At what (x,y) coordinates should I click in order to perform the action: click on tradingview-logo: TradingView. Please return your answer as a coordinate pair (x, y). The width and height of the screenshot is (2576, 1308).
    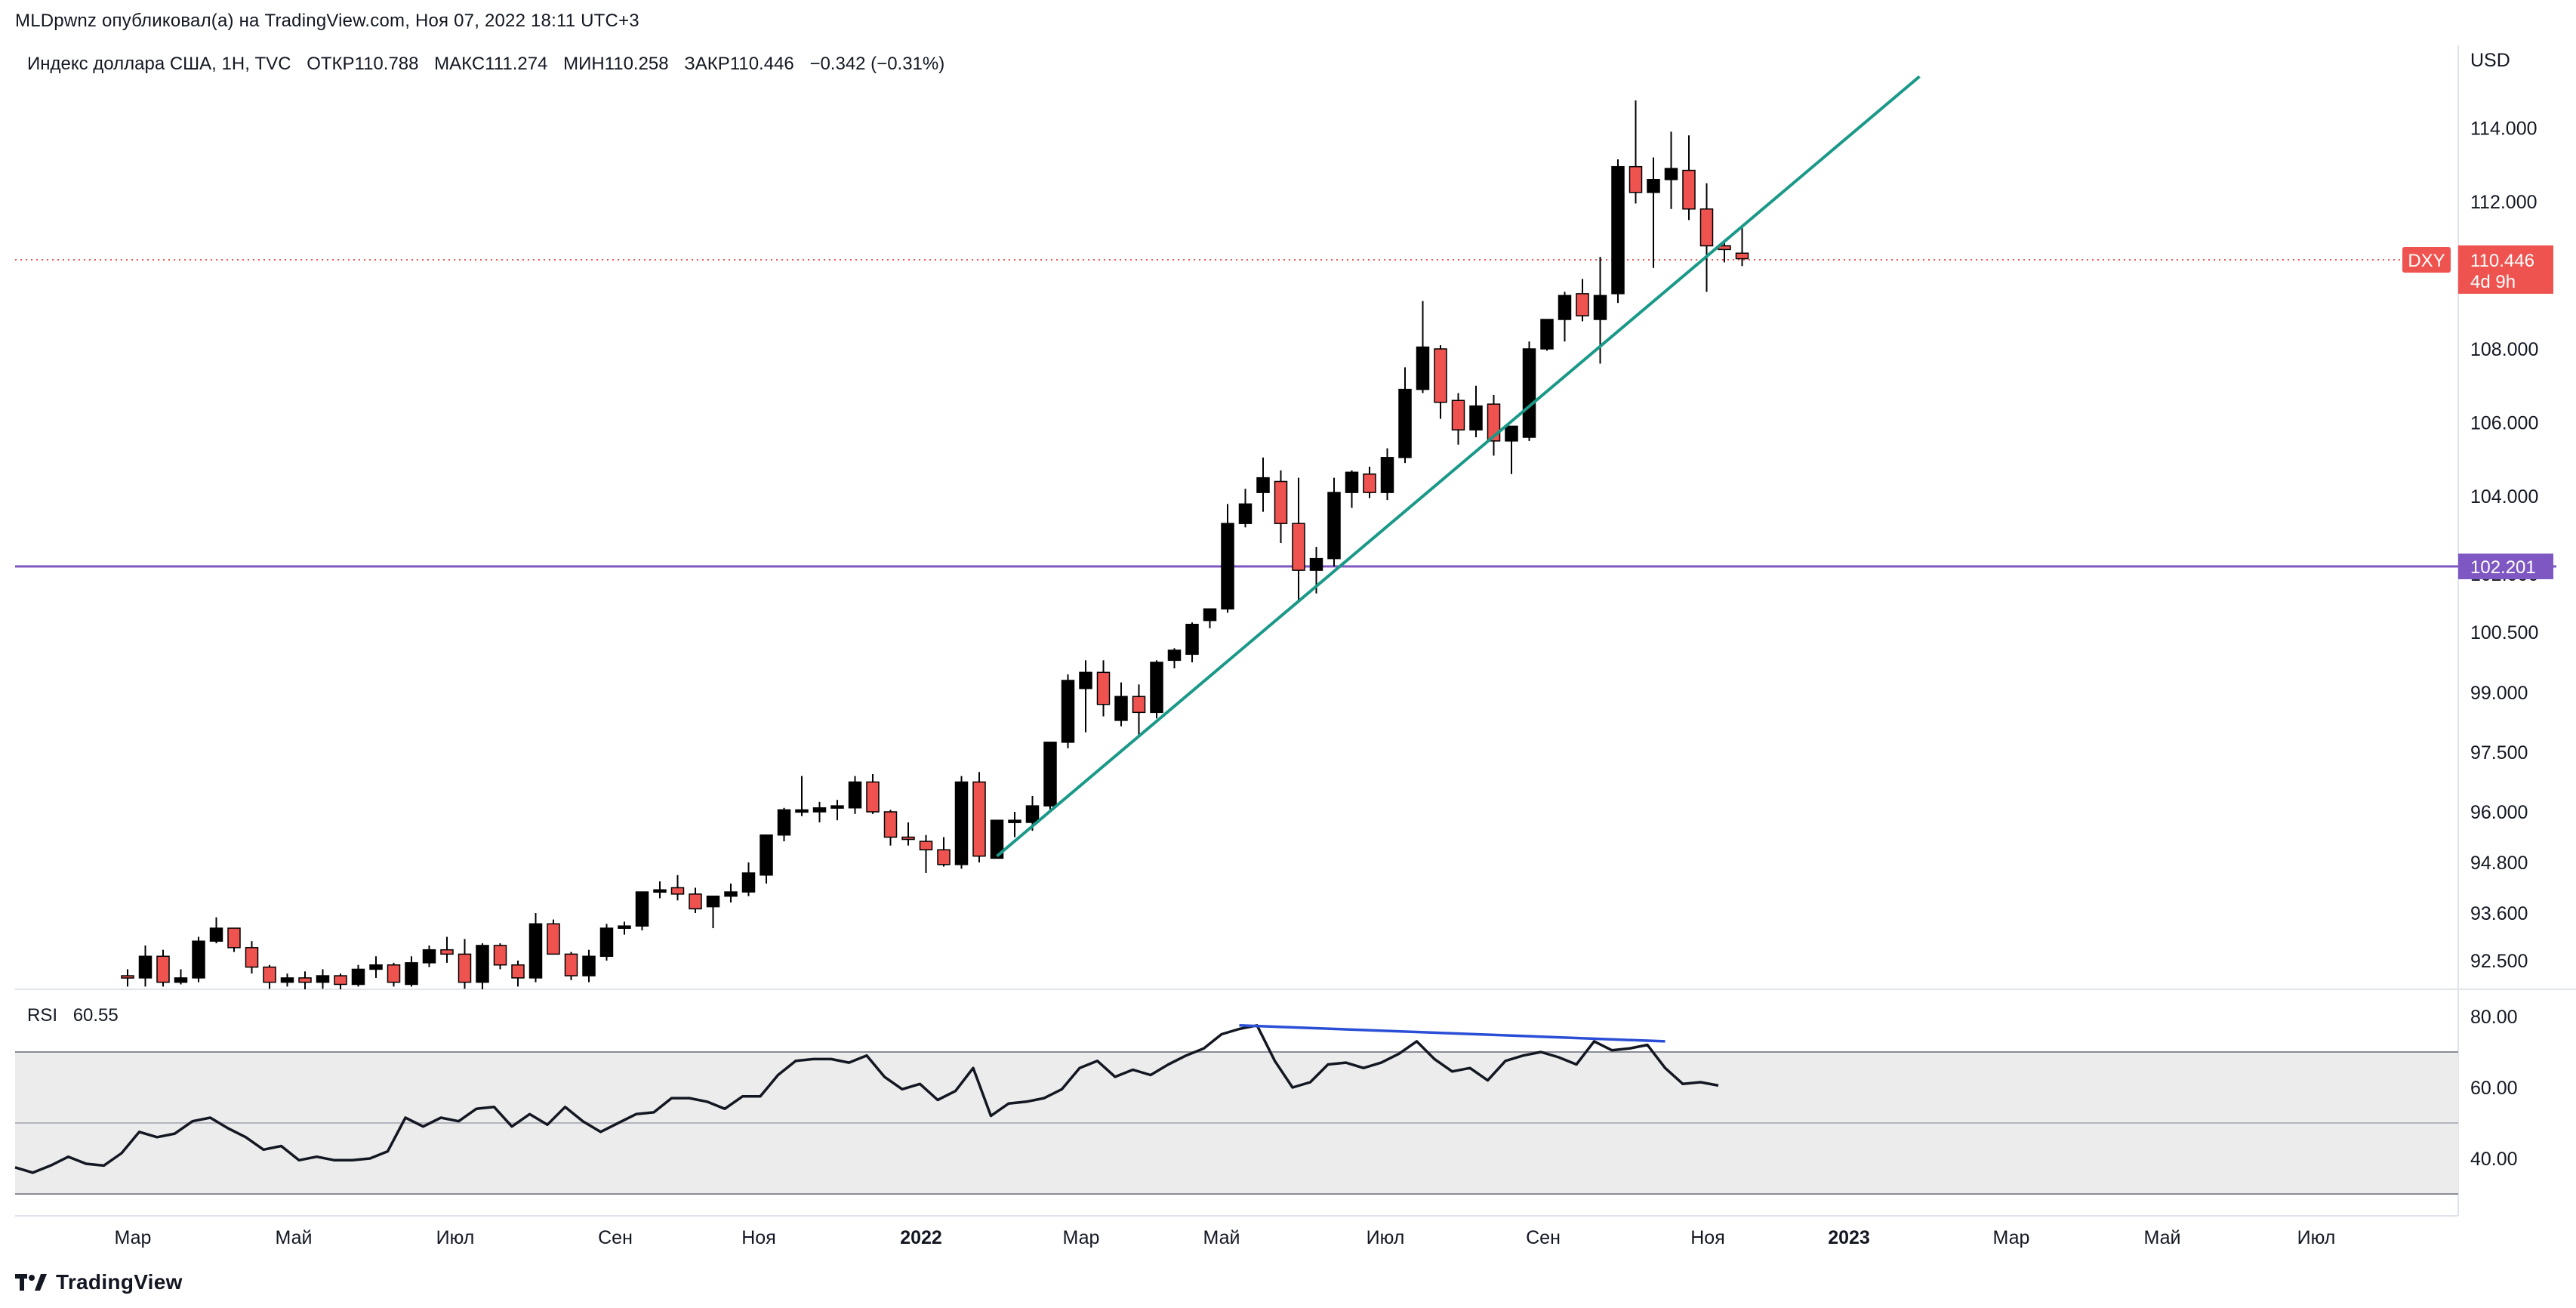
    Looking at the image, I should click on (99, 1282).